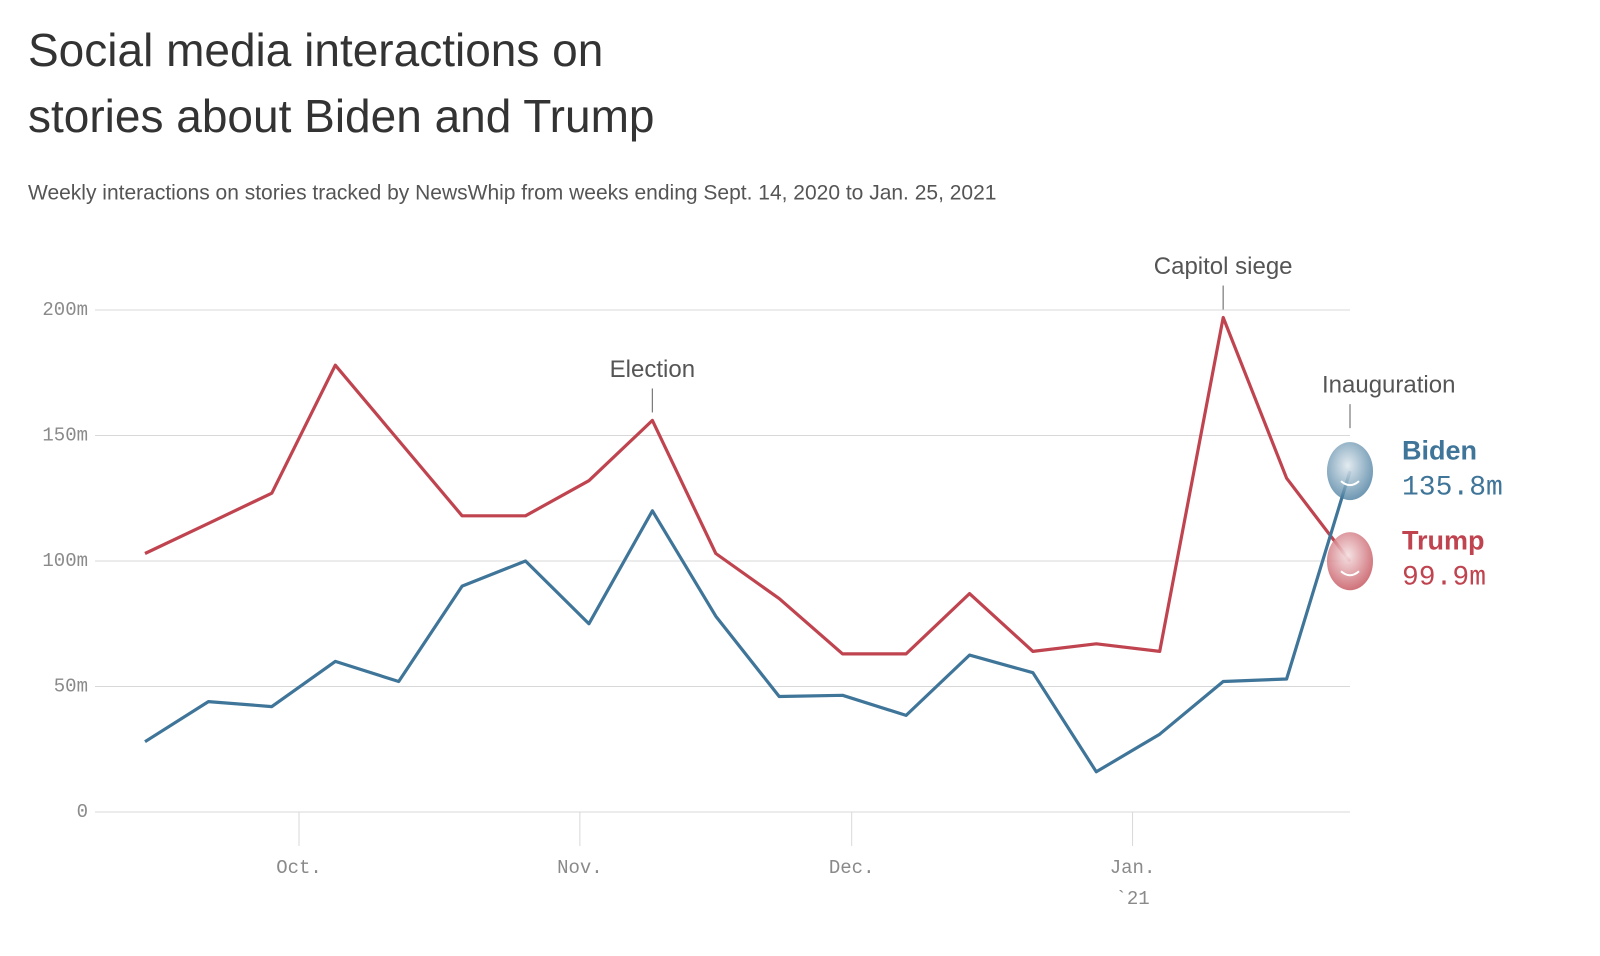  Describe the element at coordinates (1443, 540) in the screenshot. I see `legend-name: Trump` at that location.